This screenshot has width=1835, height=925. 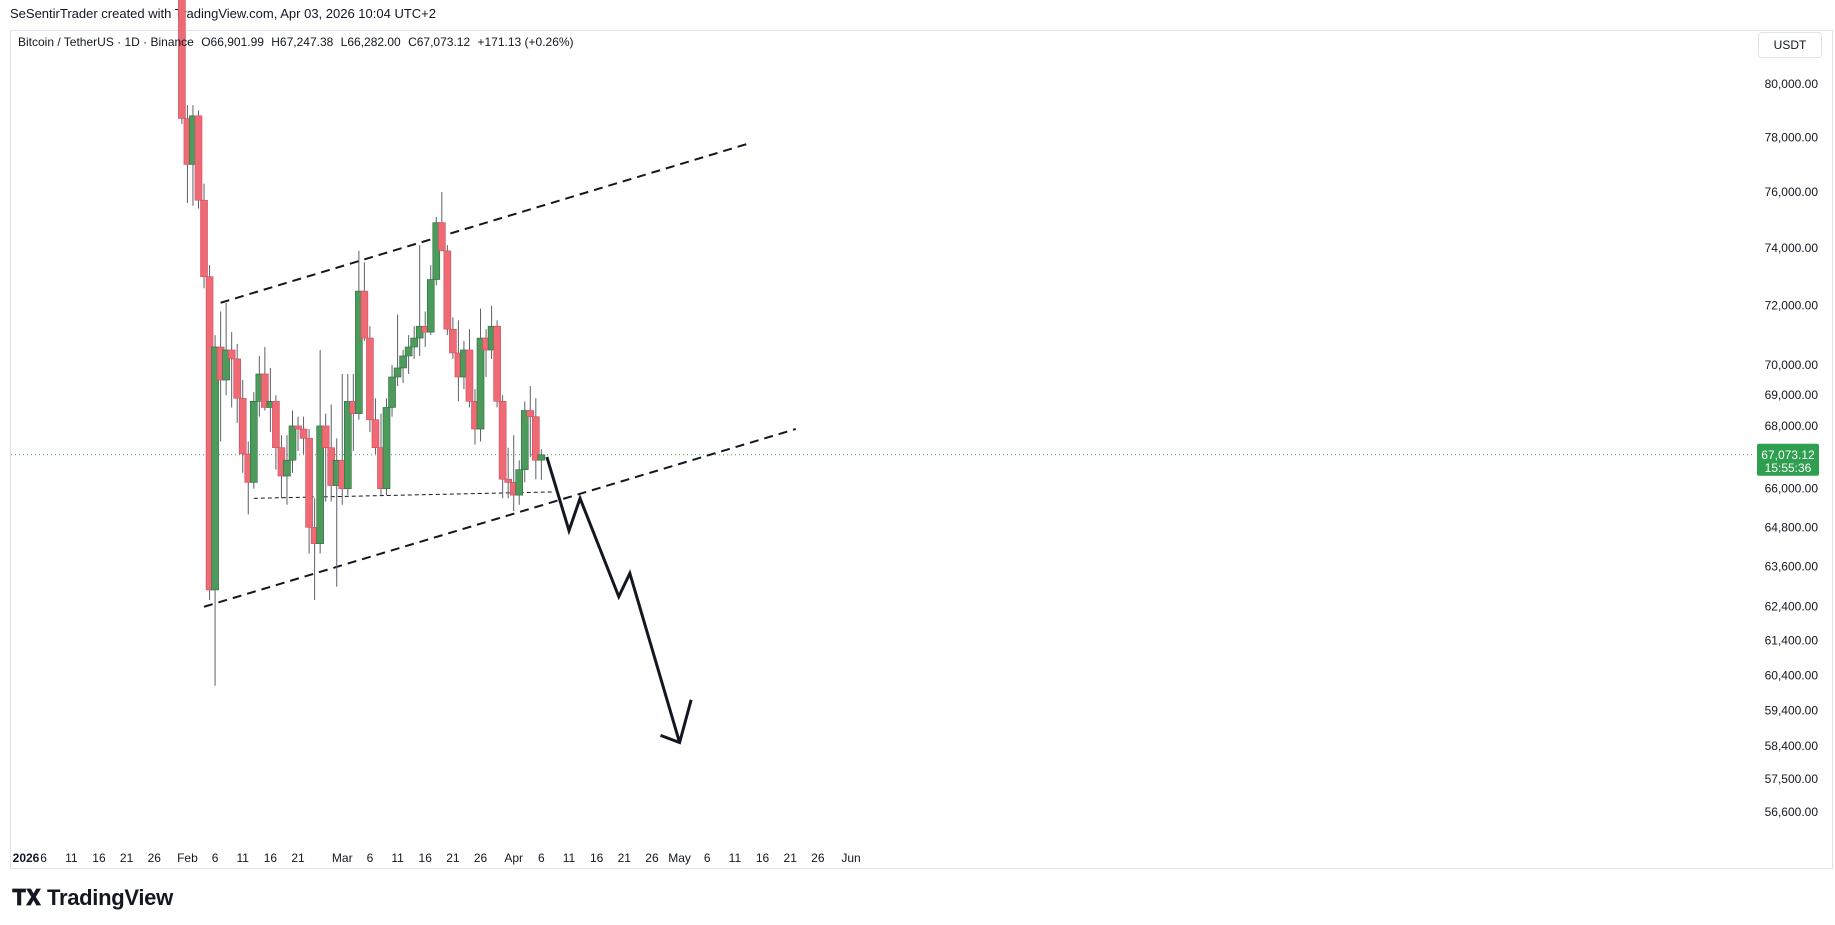 I want to click on y-tick-label: 59,400.00, so click(x=1792, y=710).